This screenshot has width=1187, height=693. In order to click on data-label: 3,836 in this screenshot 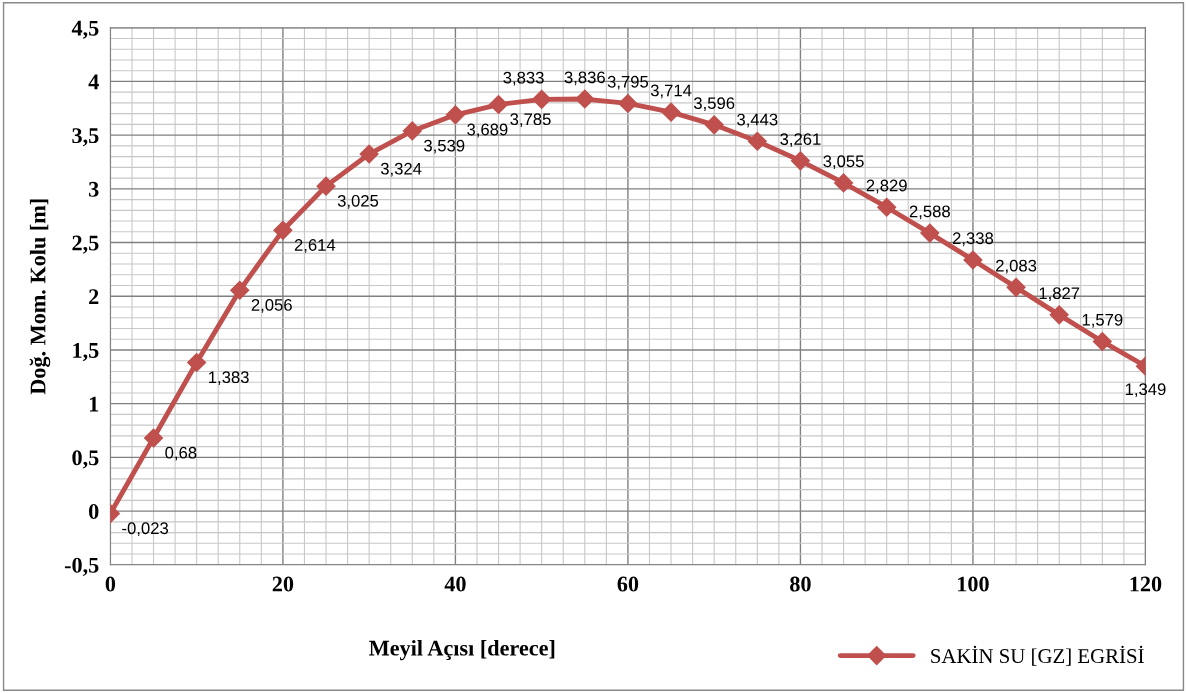, I will do `click(584, 78)`.